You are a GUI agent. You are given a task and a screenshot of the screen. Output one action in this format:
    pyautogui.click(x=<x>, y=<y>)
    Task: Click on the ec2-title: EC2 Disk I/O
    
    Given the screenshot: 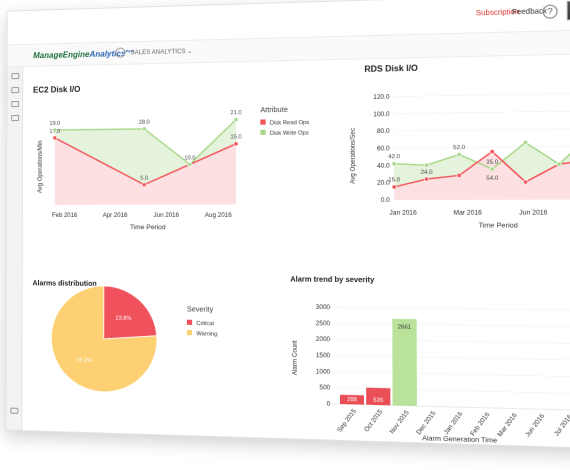 What is the action you would take?
    pyautogui.click(x=56, y=90)
    